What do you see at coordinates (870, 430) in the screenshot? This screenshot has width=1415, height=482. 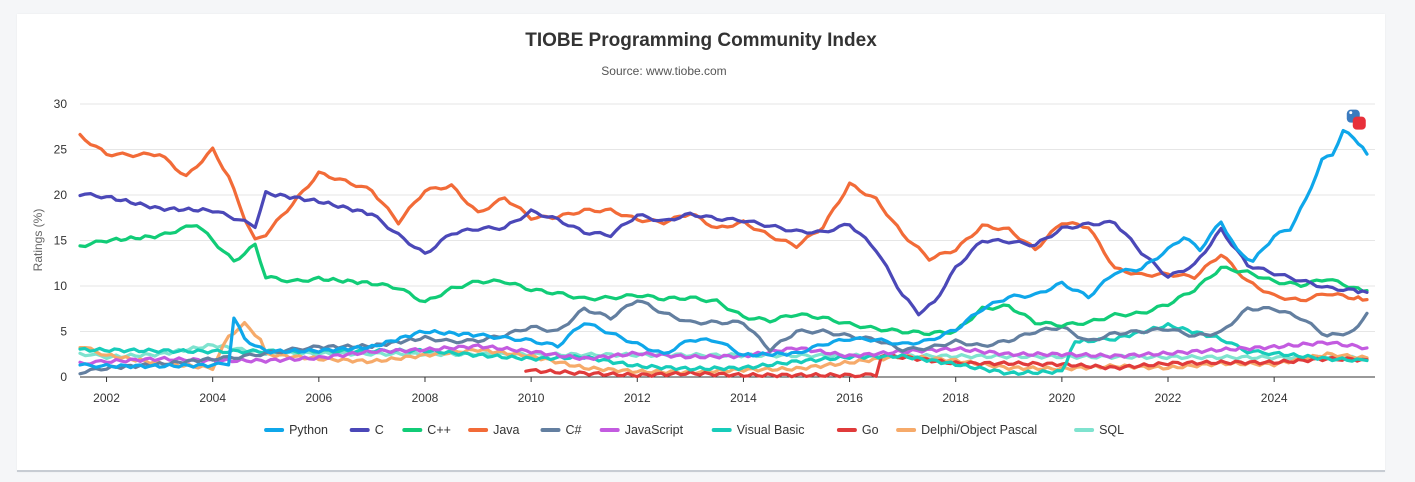 I see `legend-label: Go` at bounding box center [870, 430].